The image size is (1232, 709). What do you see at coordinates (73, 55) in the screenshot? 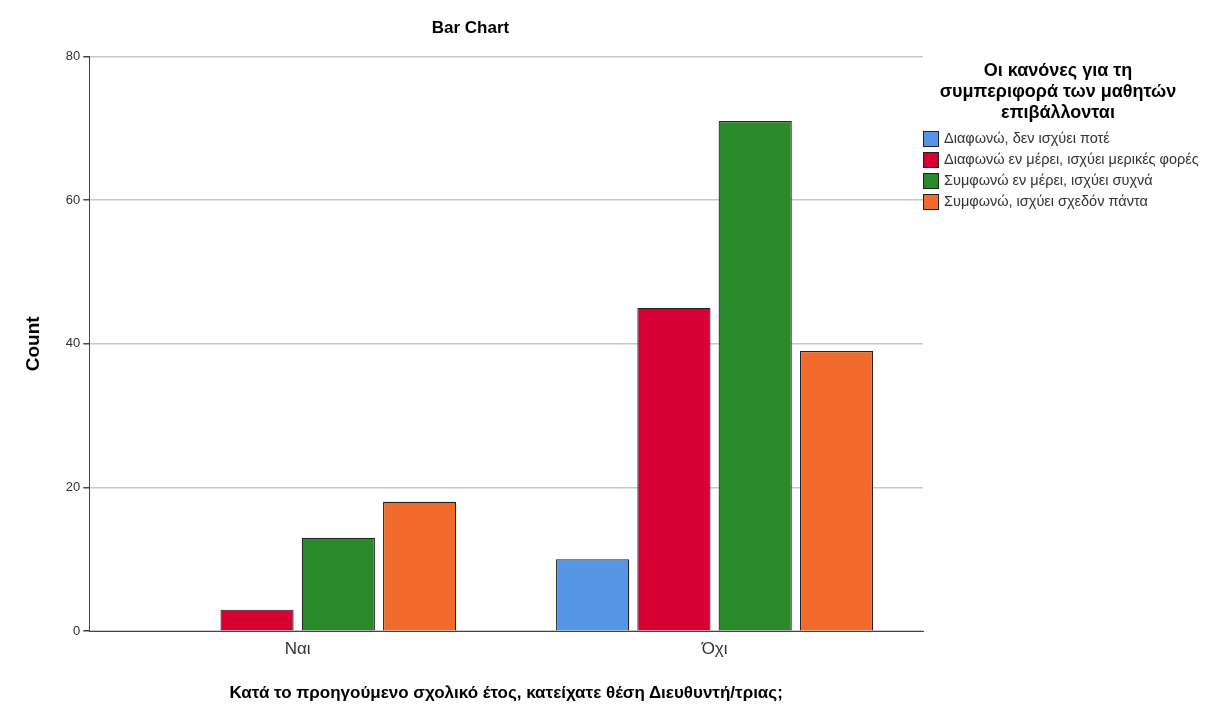
I see `y-tick-label: 80` at bounding box center [73, 55].